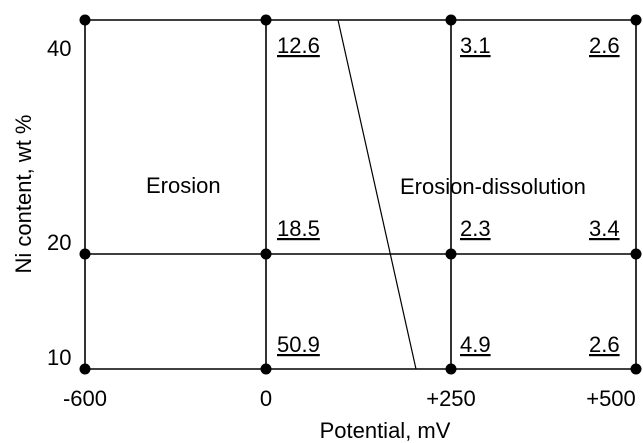  I want to click on y-tick-label-40: 40, so click(59, 48).